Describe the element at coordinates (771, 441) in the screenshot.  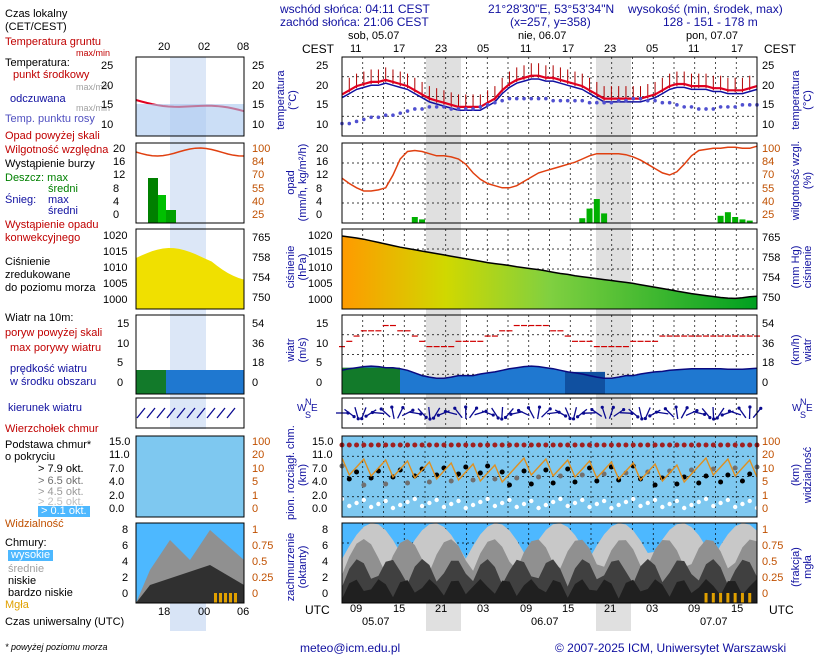
I see `y-tick-right: 100` at that location.